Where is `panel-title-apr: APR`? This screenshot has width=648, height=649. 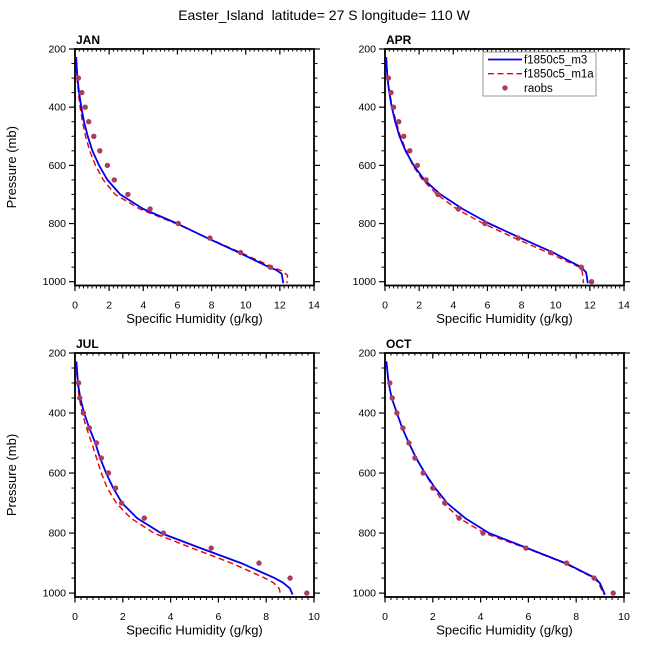
panel-title-apr: APR is located at coordinates (399, 40).